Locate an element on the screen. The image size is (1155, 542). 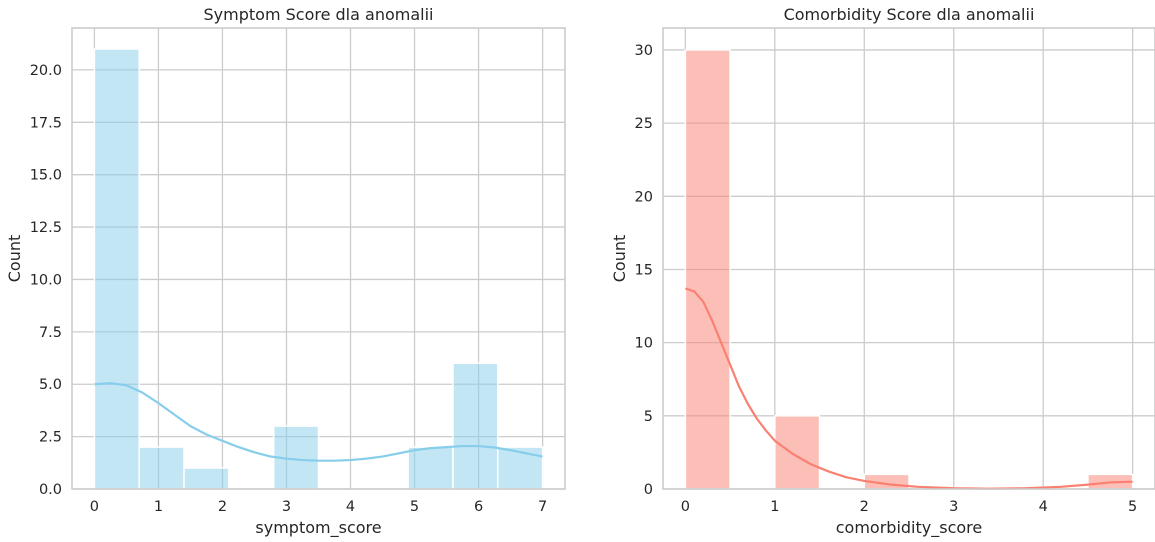
chart-title: Comorbidity Score dla anomalii is located at coordinates (909, 14).